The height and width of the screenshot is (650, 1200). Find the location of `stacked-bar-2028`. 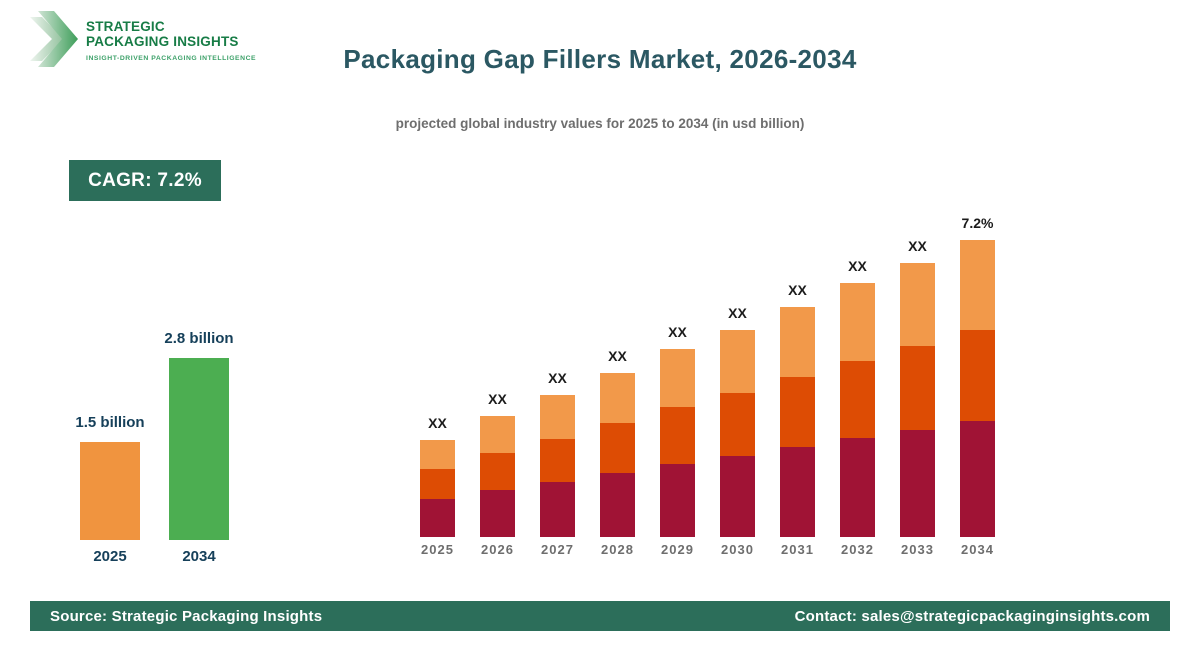

stacked-bar-2028 is located at coordinates (617, 455).